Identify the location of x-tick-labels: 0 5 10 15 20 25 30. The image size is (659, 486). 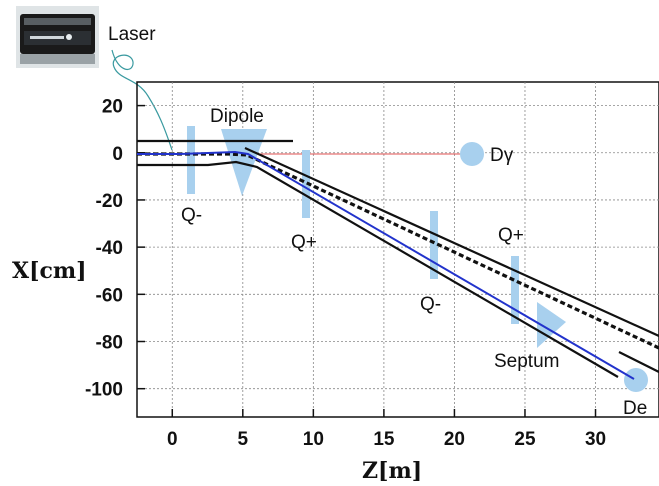
(386, 439).